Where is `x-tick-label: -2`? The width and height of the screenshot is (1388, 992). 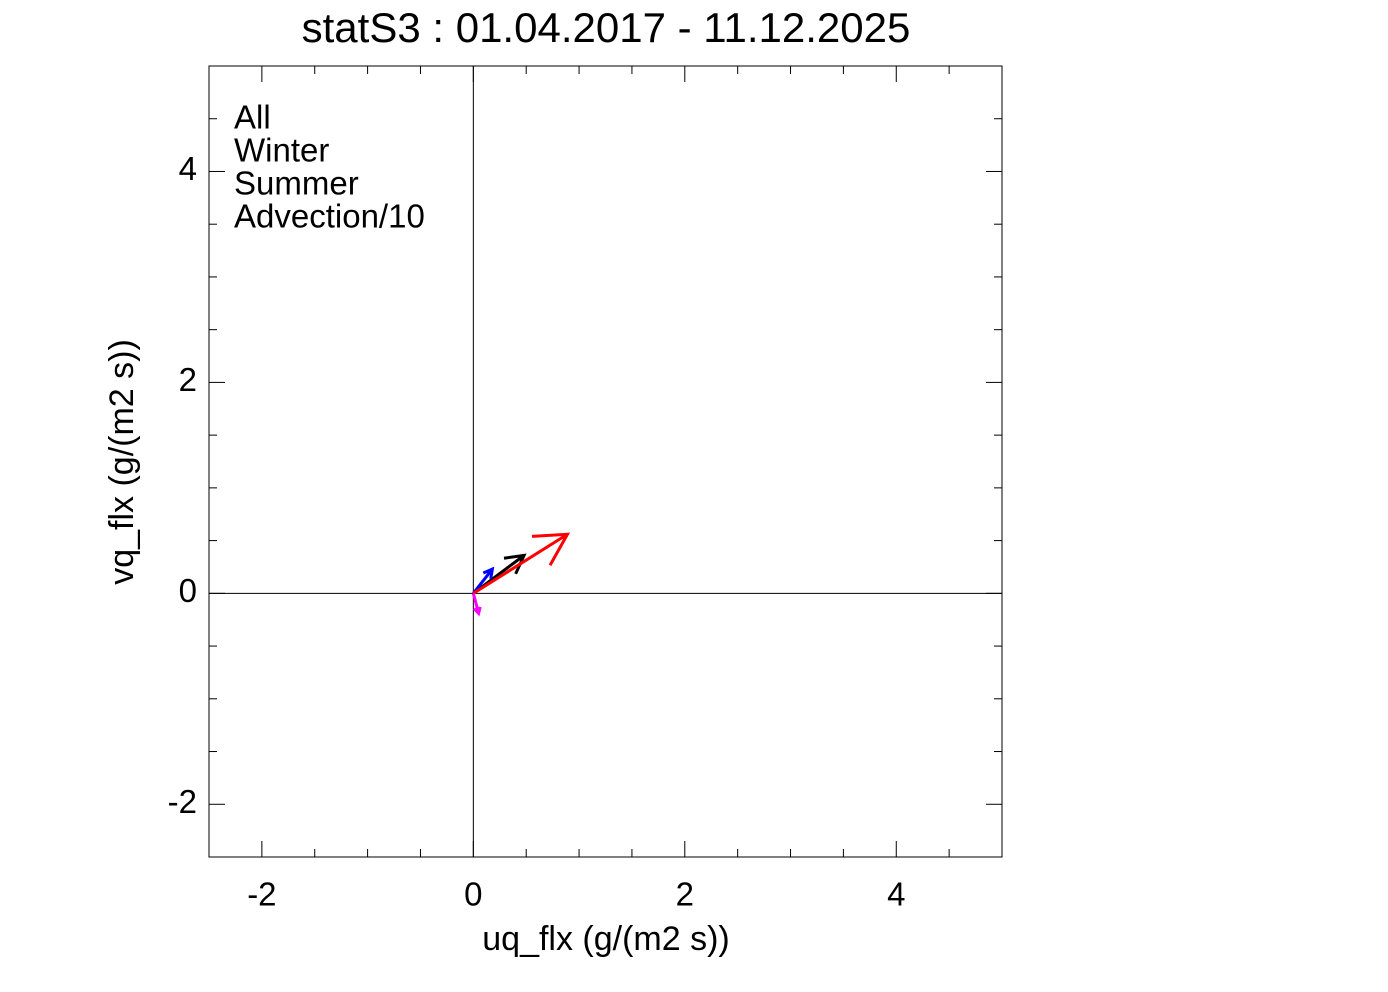 x-tick-label: -2 is located at coordinates (261, 894).